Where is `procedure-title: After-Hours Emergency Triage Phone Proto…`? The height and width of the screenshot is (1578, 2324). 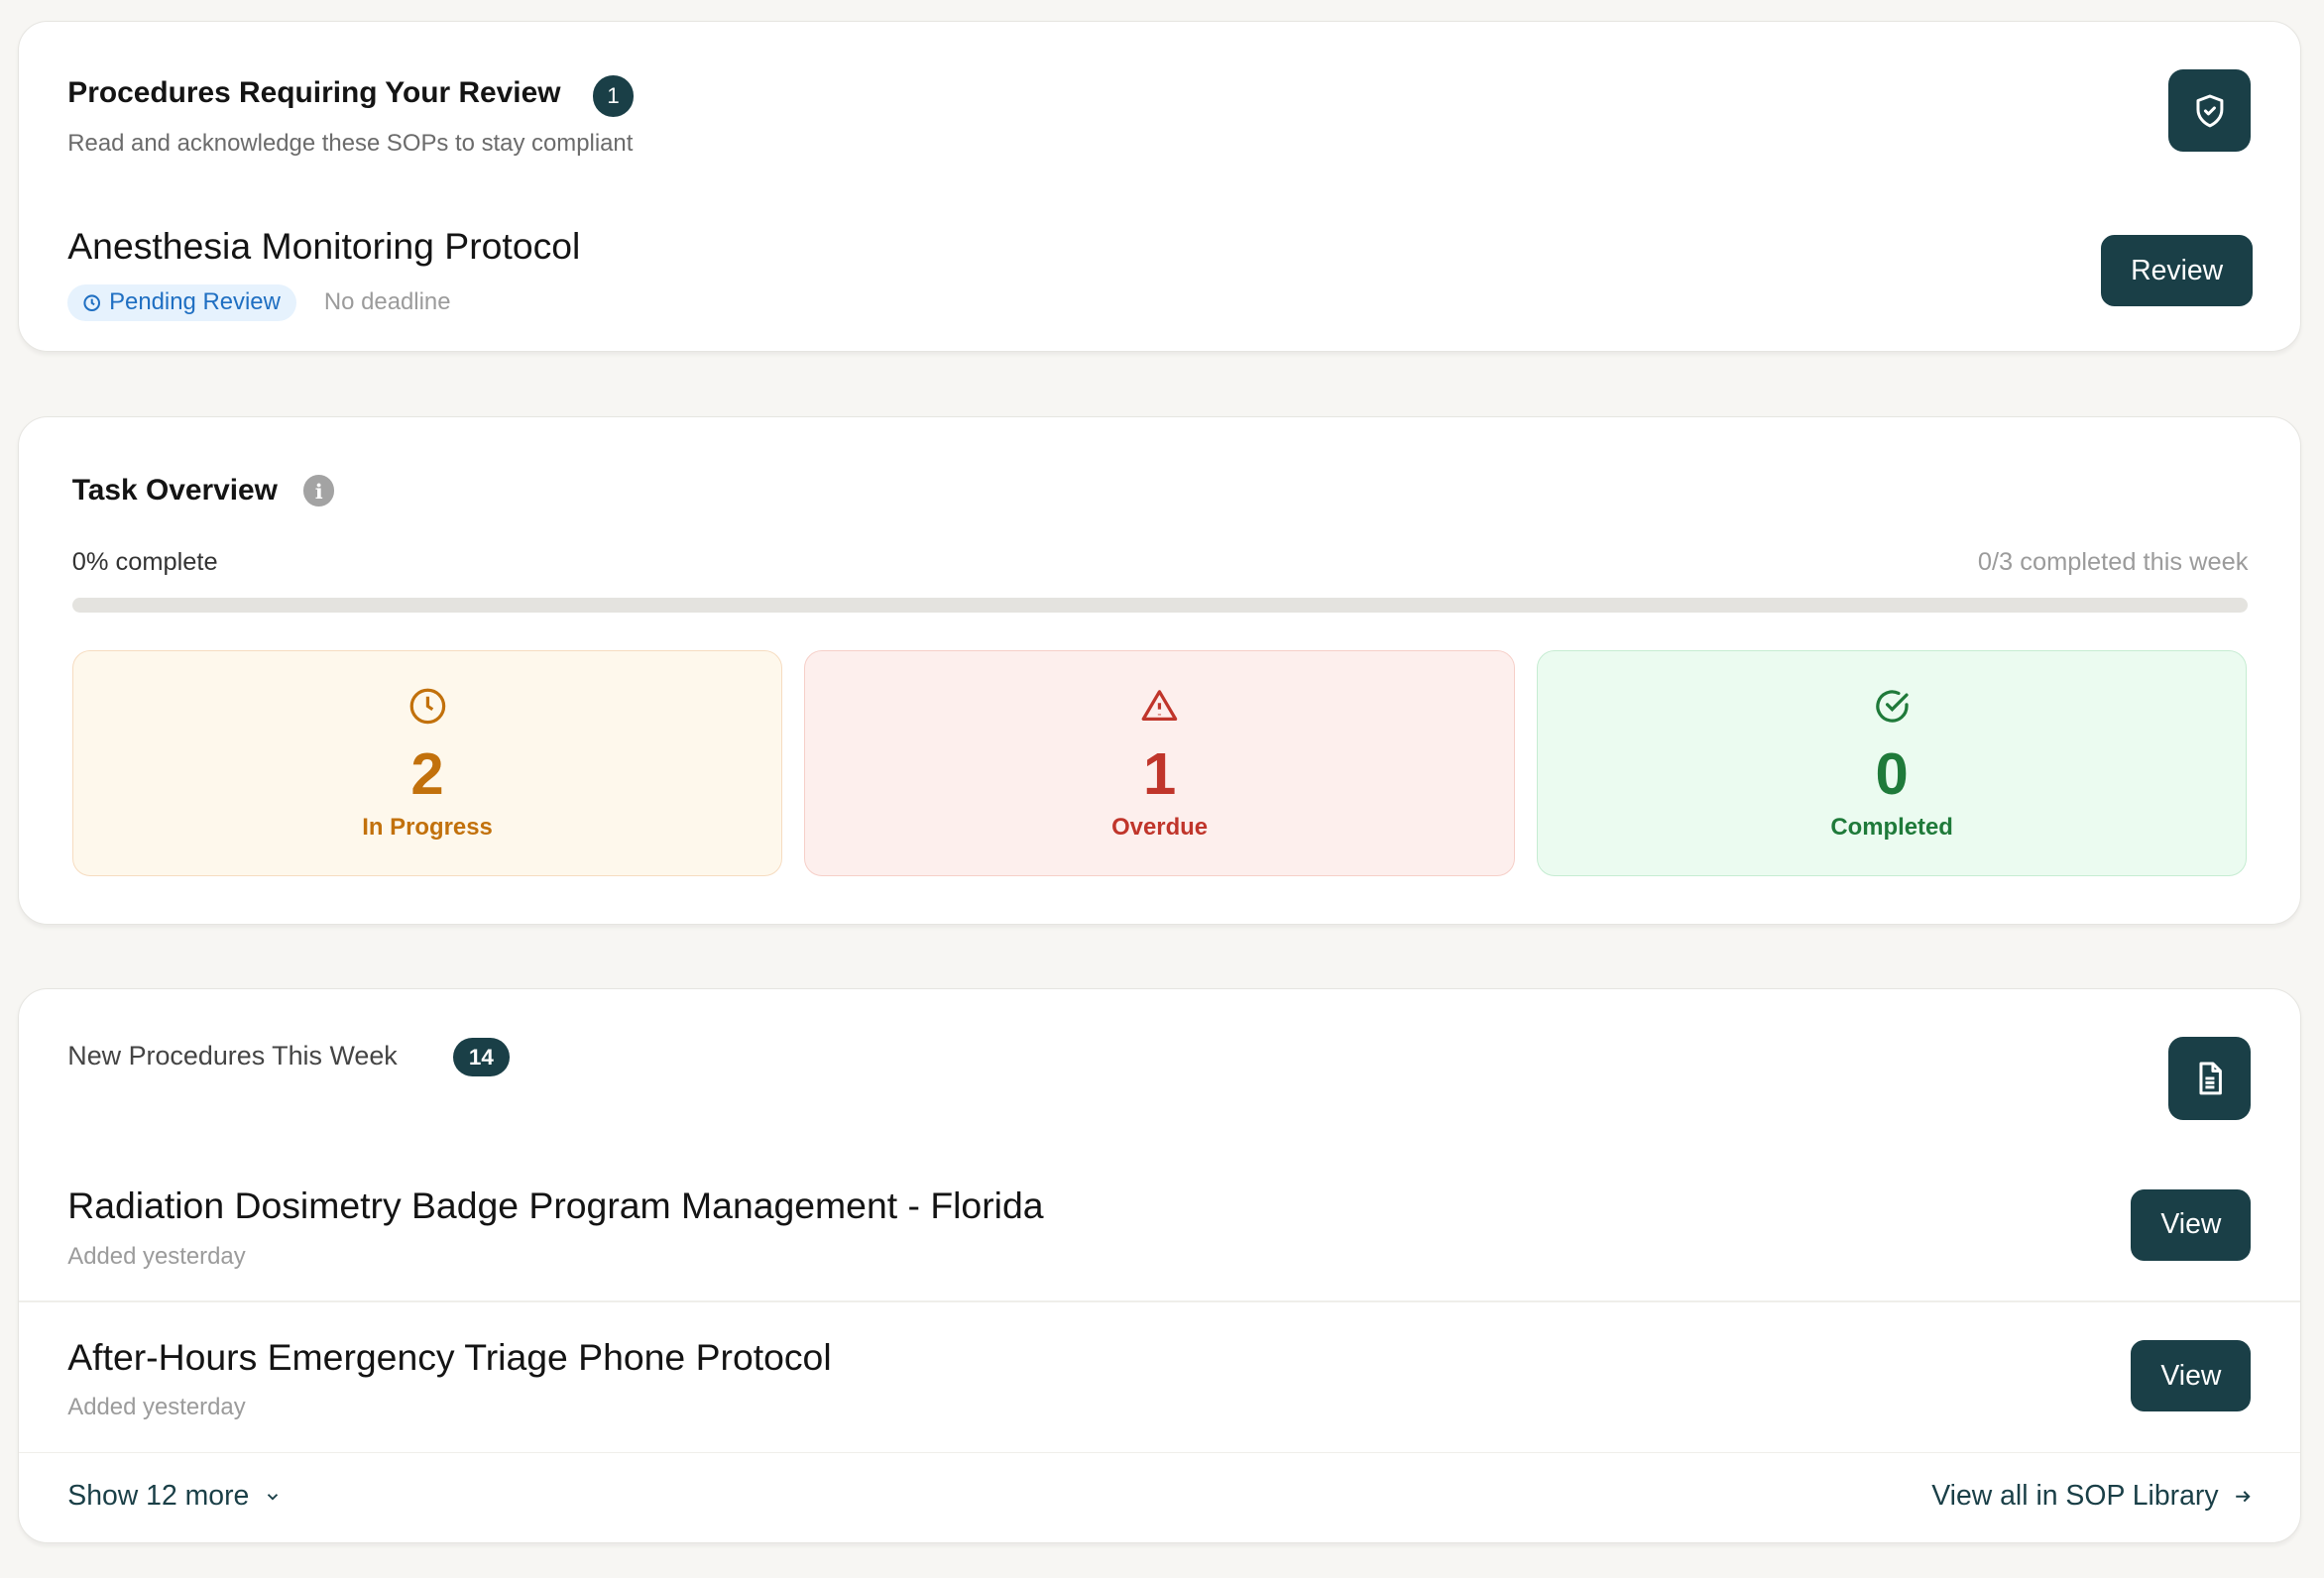 procedure-title: After-Hours Emergency Triage Phone Proto… is located at coordinates (449, 1356).